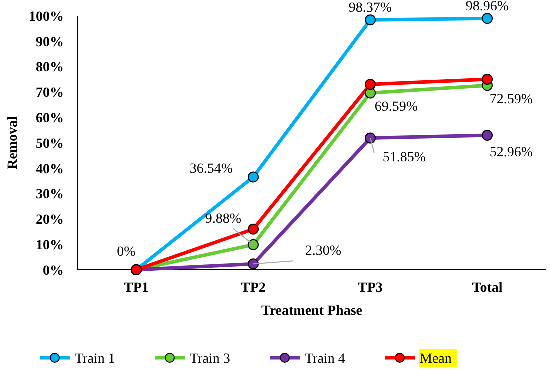  What do you see at coordinates (13, 143) in the screenshot?
I see `y-axis-title: Removal` at bounding box center [13, 143].